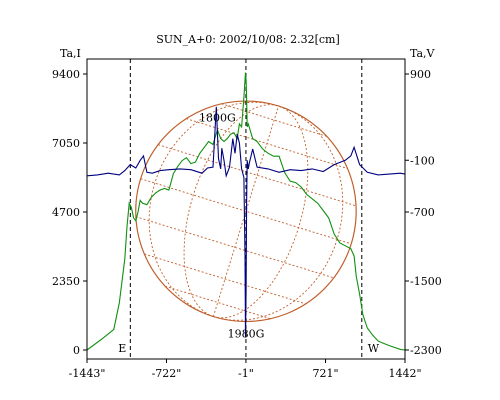 The width and height of the screenshot is (500, 400). I want to click on left-tick-label: 4700, so click(66, 212).